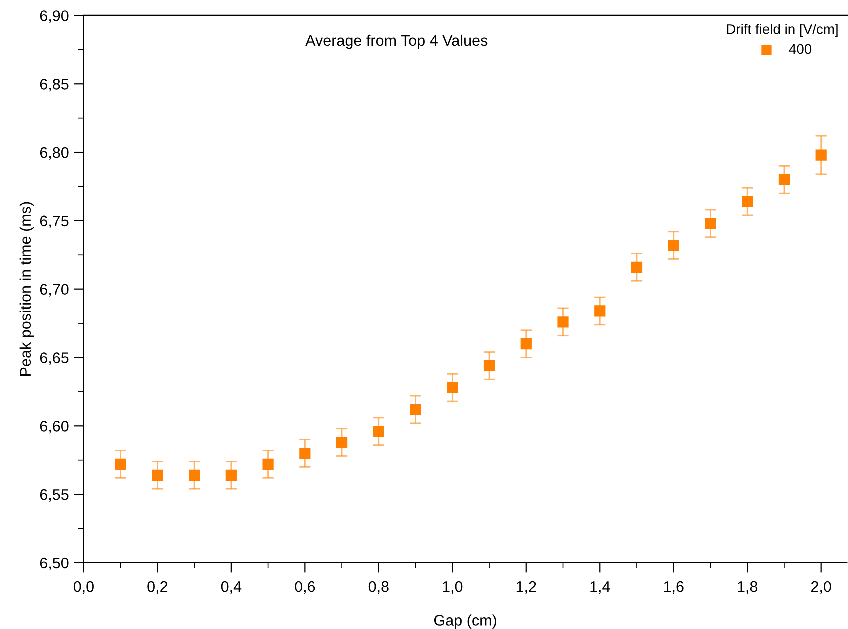  What do you see at coordinates (305, 587) in the screenshot?
I see `x-tick-label: 0,6` at bounding box center [305, 587].